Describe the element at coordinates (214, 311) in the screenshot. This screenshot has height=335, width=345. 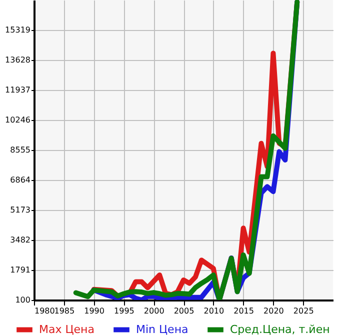
I see `x-tick-label: 2010` at that location.